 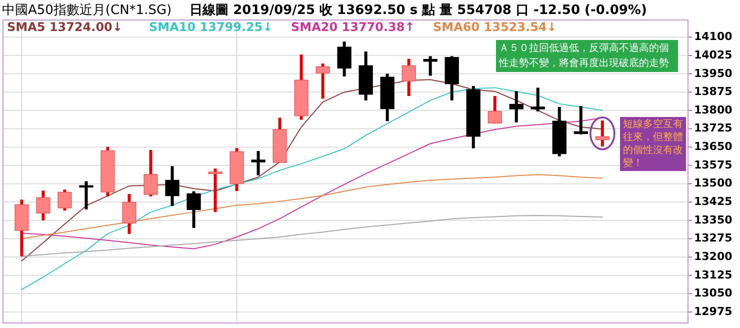 What do you see at coordinates (713, 128) in the screenshot?
I see `y-tick-label: 13725` at bounding box center [713, 128].